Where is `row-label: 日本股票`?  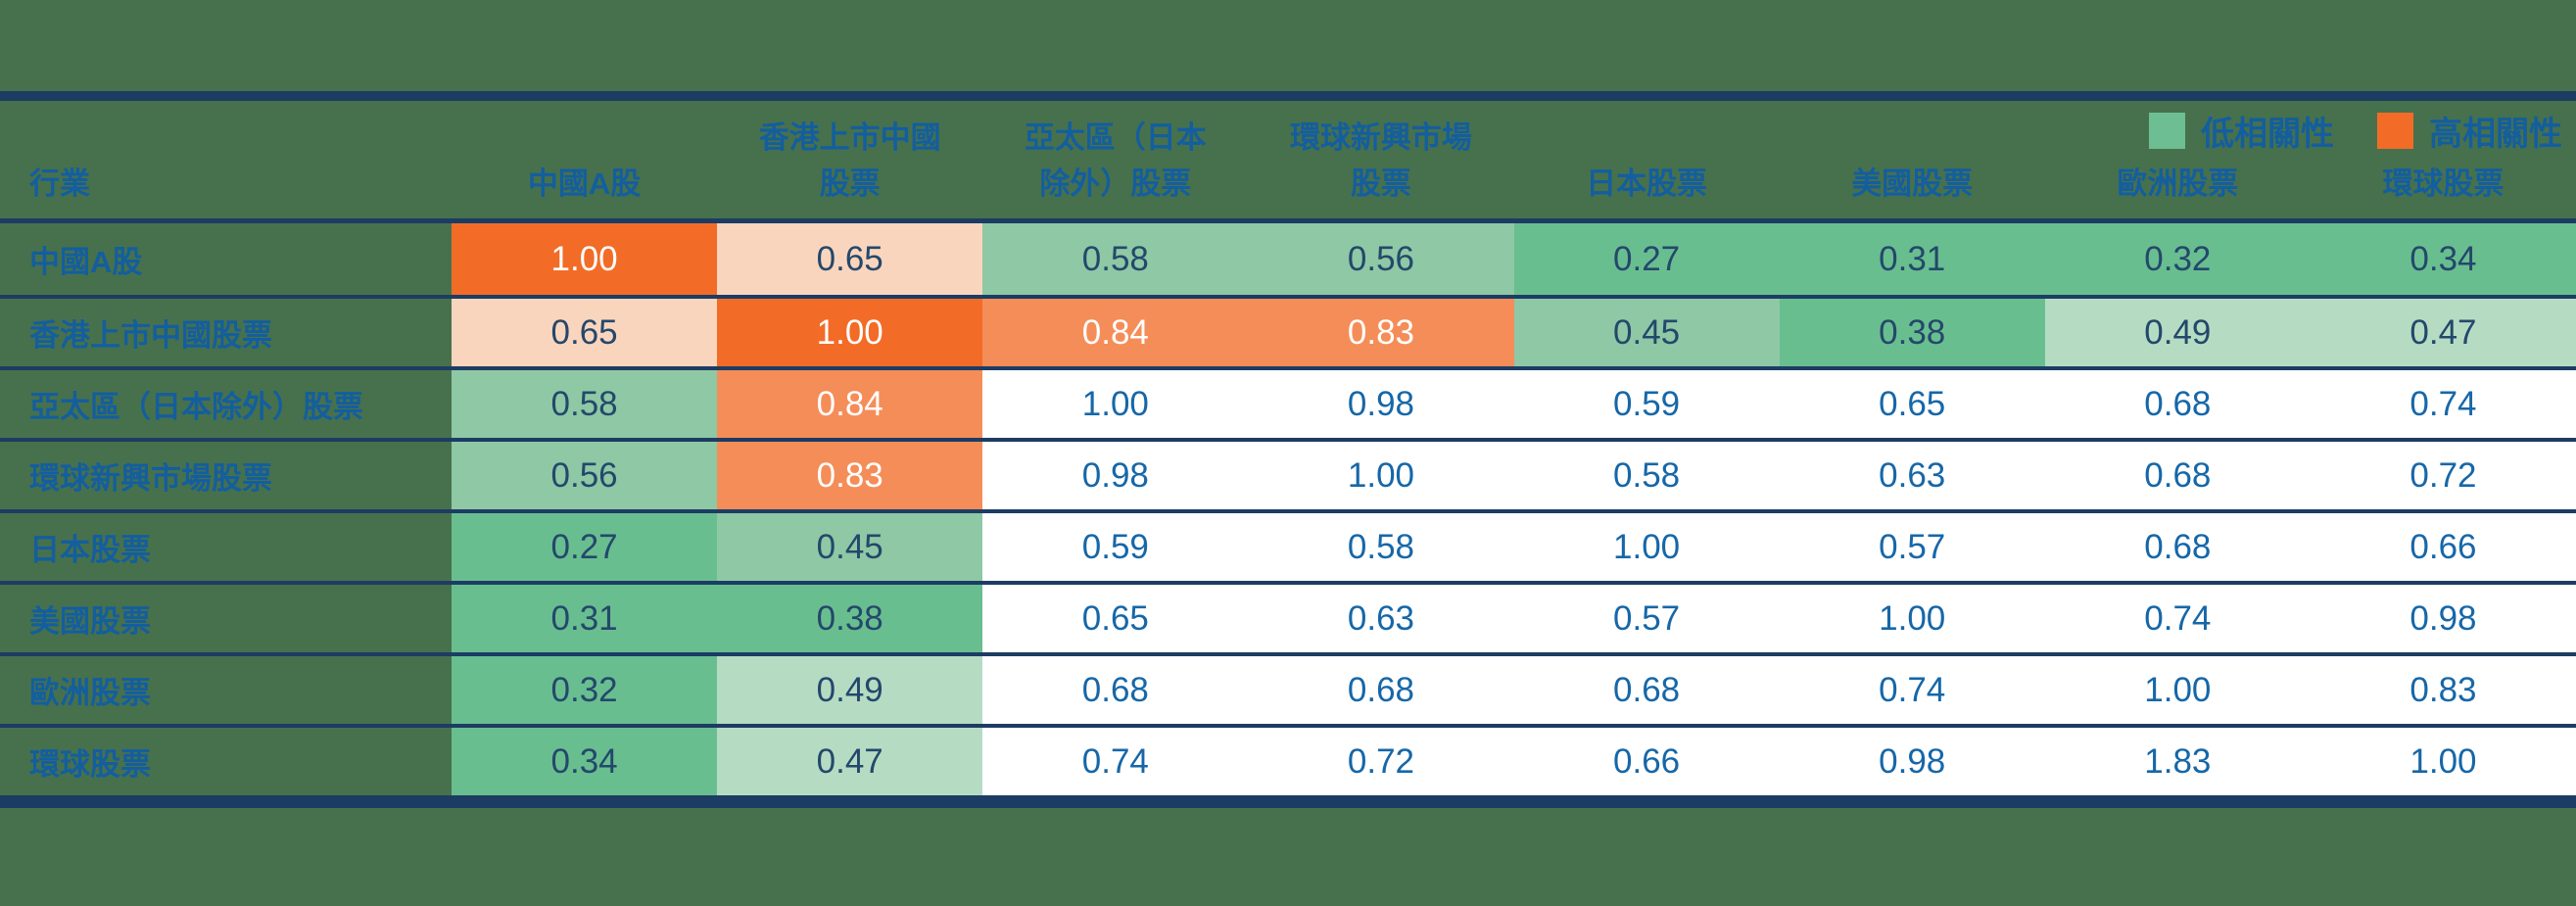
row-label: 日本股票 is located at coordinates (90, 550).